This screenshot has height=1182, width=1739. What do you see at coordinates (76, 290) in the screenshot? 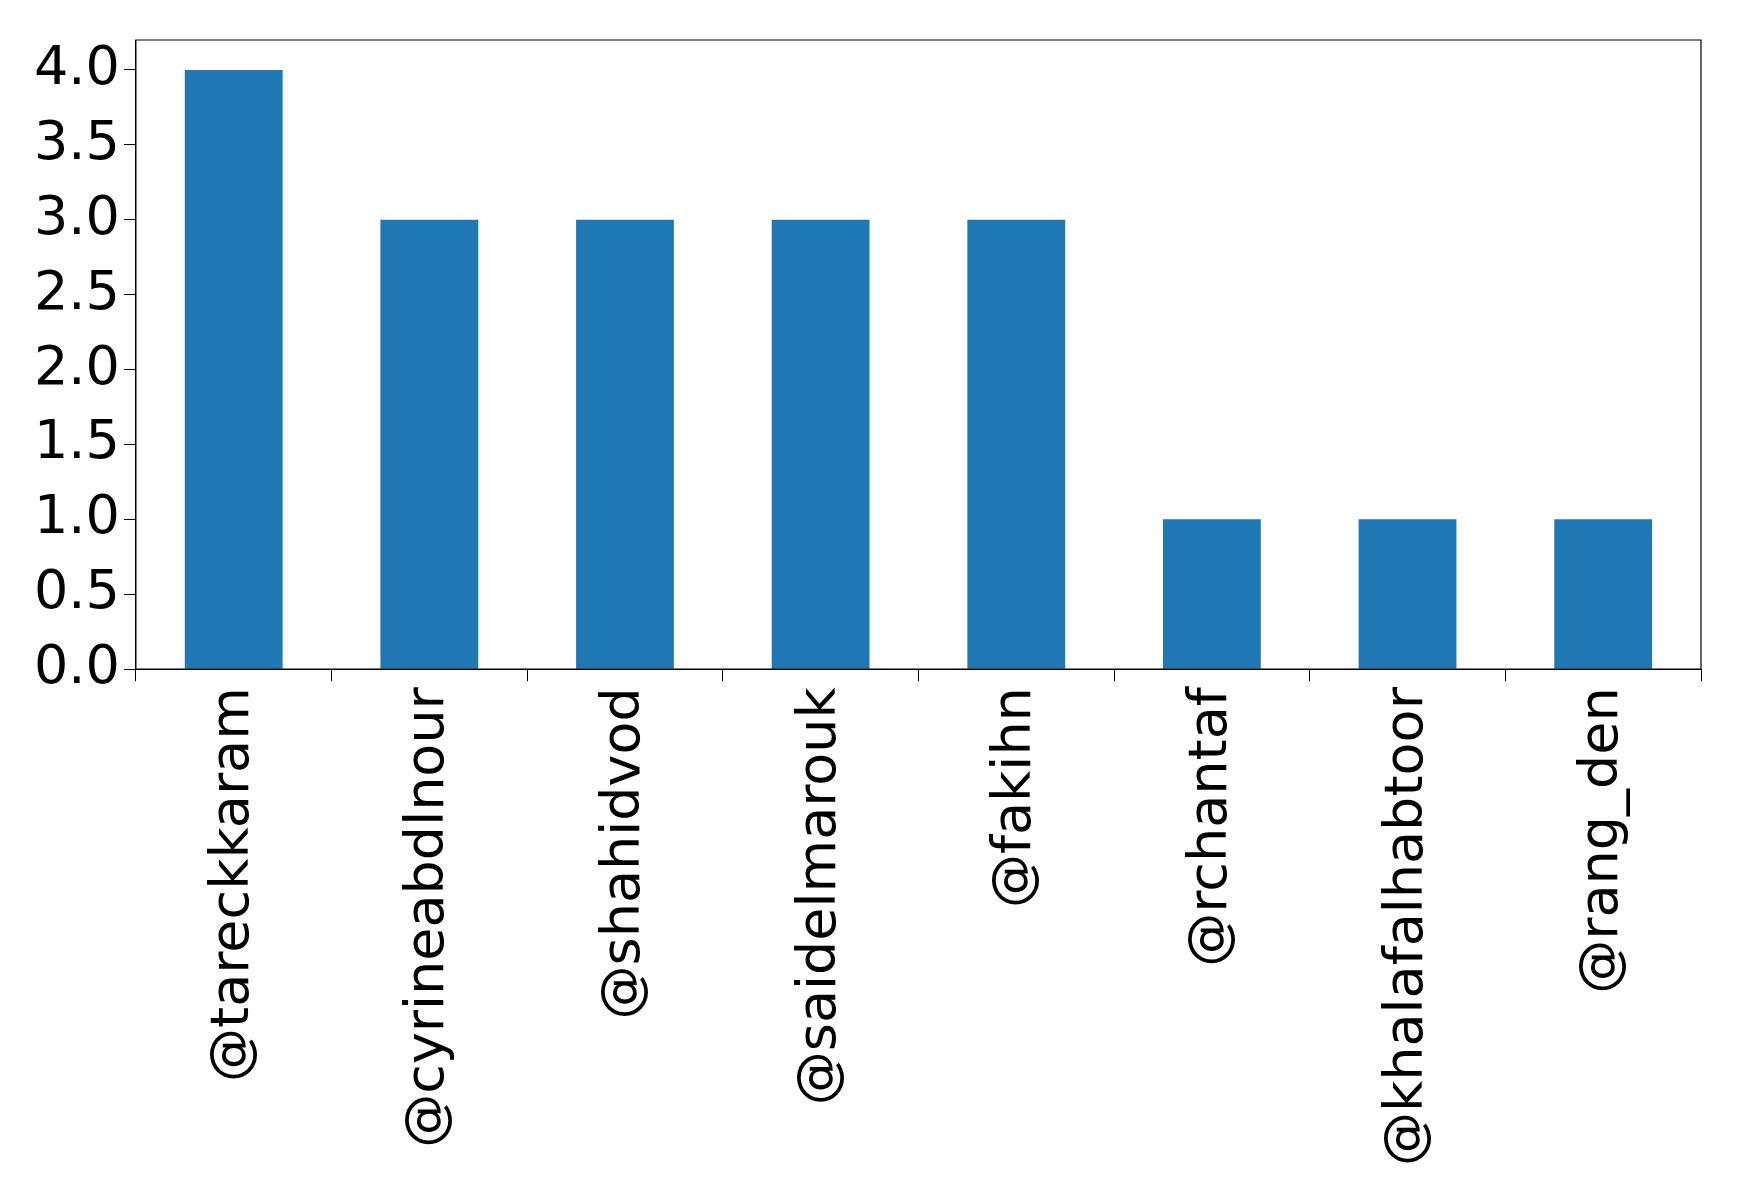
I see `y-tick-label: 2.5` at bounding box center [76, 290].